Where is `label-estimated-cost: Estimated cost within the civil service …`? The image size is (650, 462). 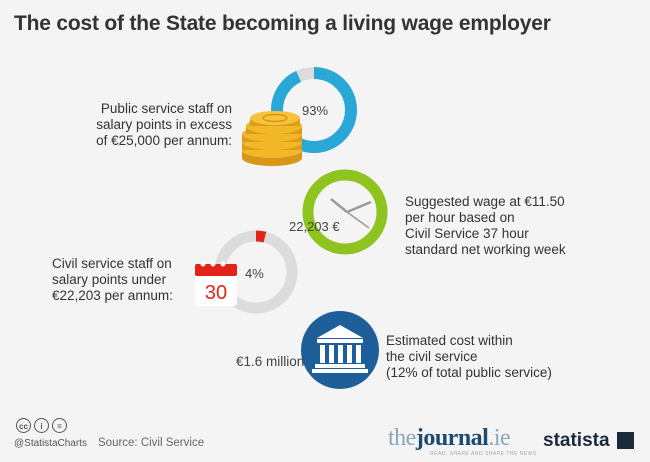
label-estimated-cost: Estimated cost within the civil service … is located at coordinates (501, 357).